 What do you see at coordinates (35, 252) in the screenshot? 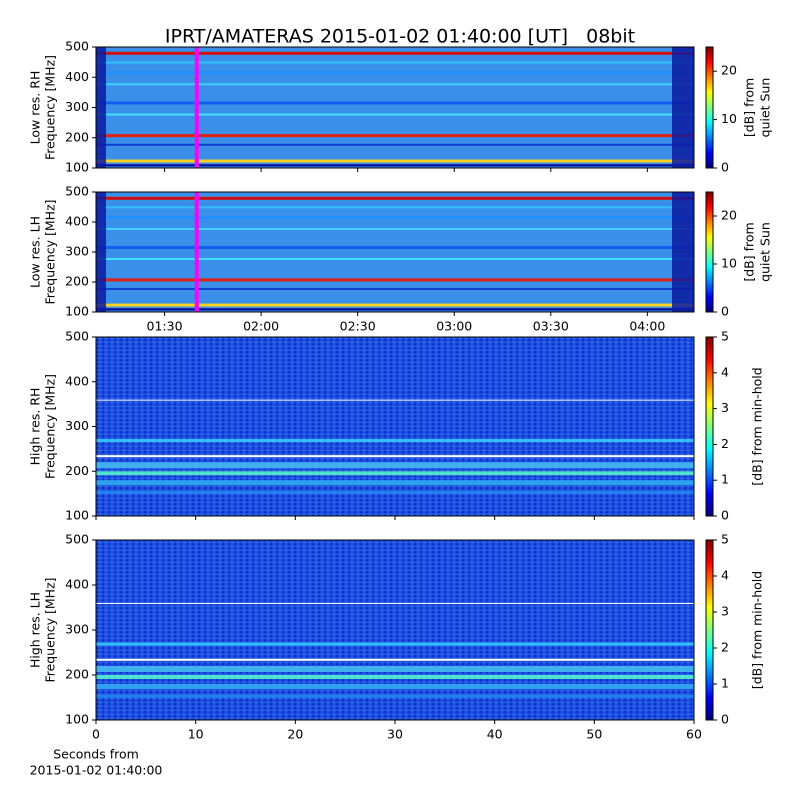
I see `y-axis-label: Low res. LH` at bounding box center [35, 252].